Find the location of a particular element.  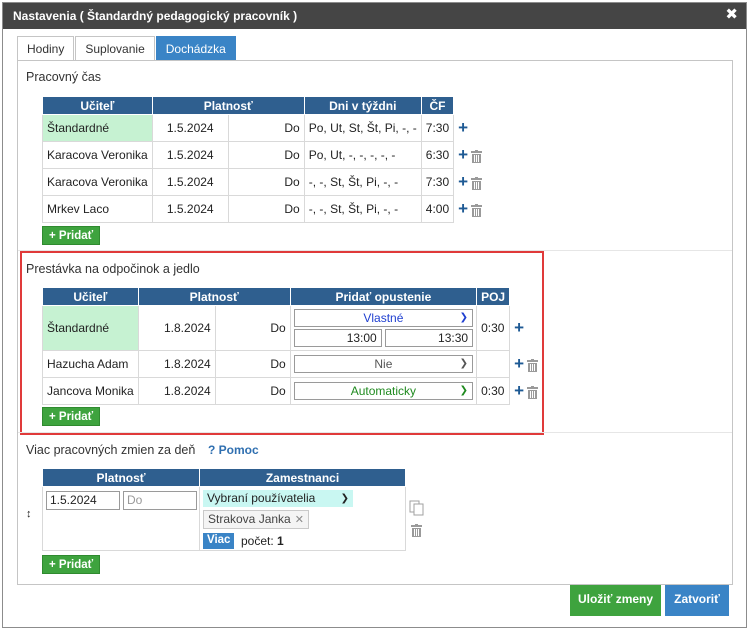

leave-option-value: Nie is located at coordinates (383, 364).